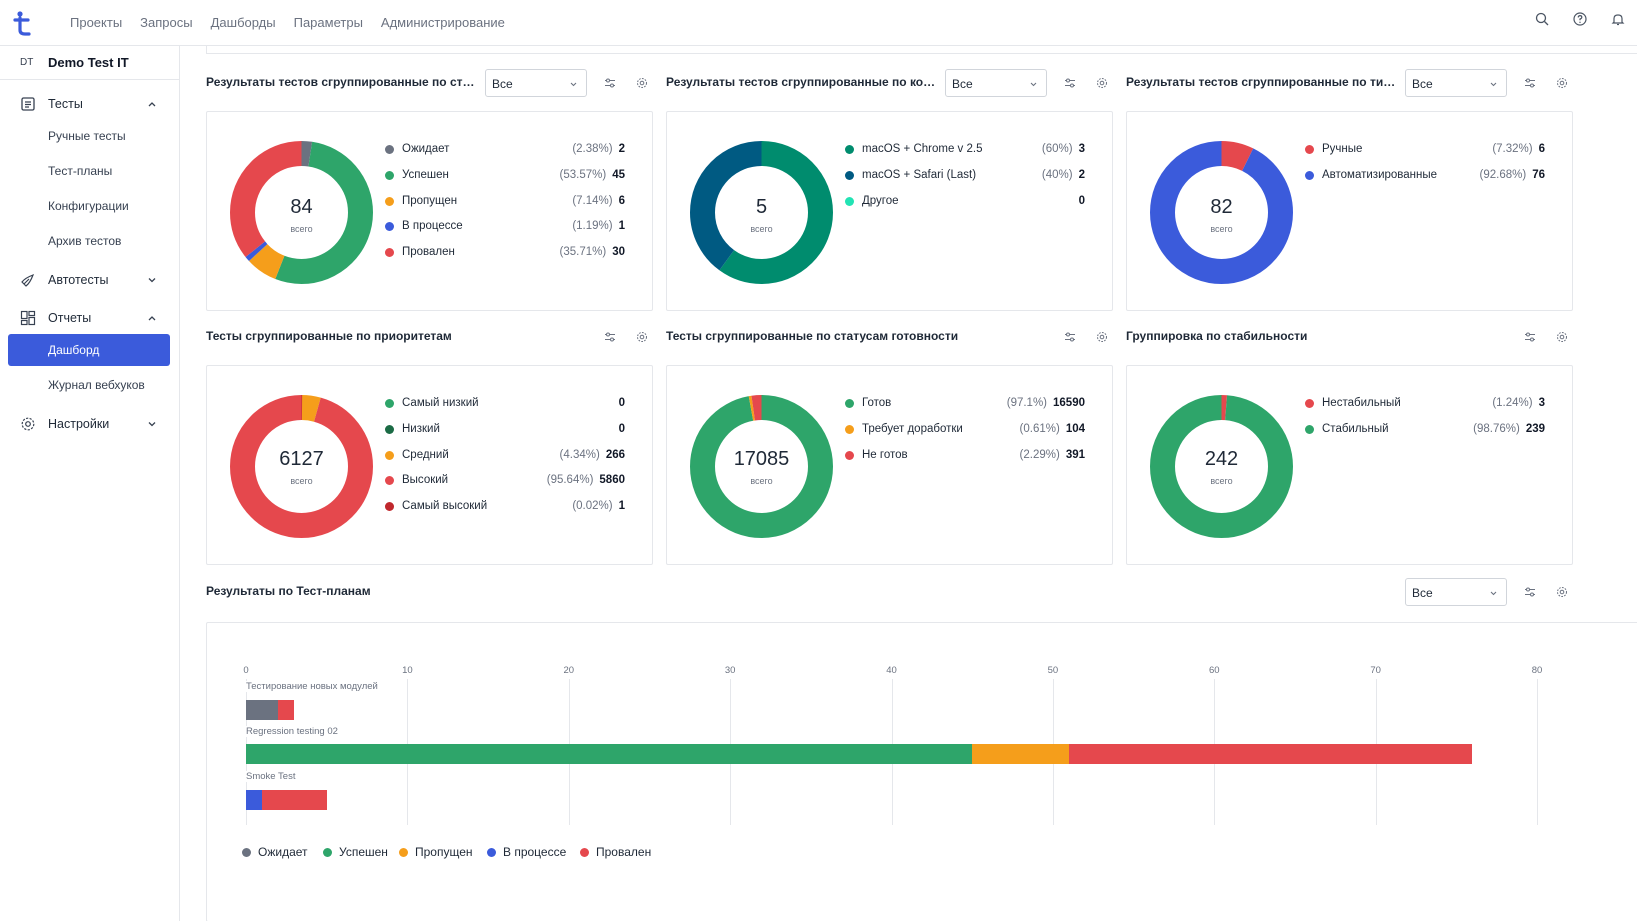 The height and width of the screenshot is (921, 1637). I want to click on project-selector: DT Demo Test IT, so click(89, 63).